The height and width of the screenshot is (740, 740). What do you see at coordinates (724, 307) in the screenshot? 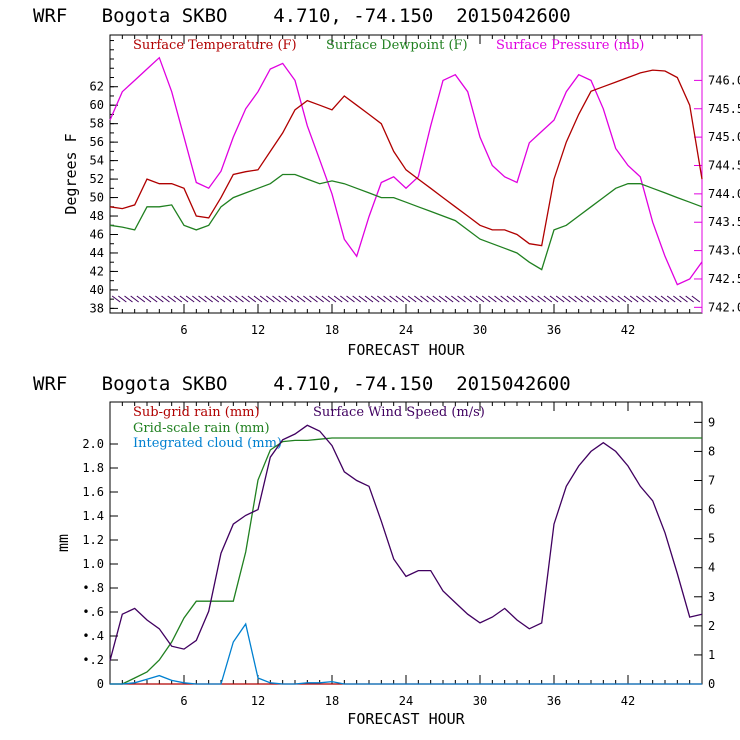
I see `y2-tick-label: 742.0` at bounding box center [724, 307].